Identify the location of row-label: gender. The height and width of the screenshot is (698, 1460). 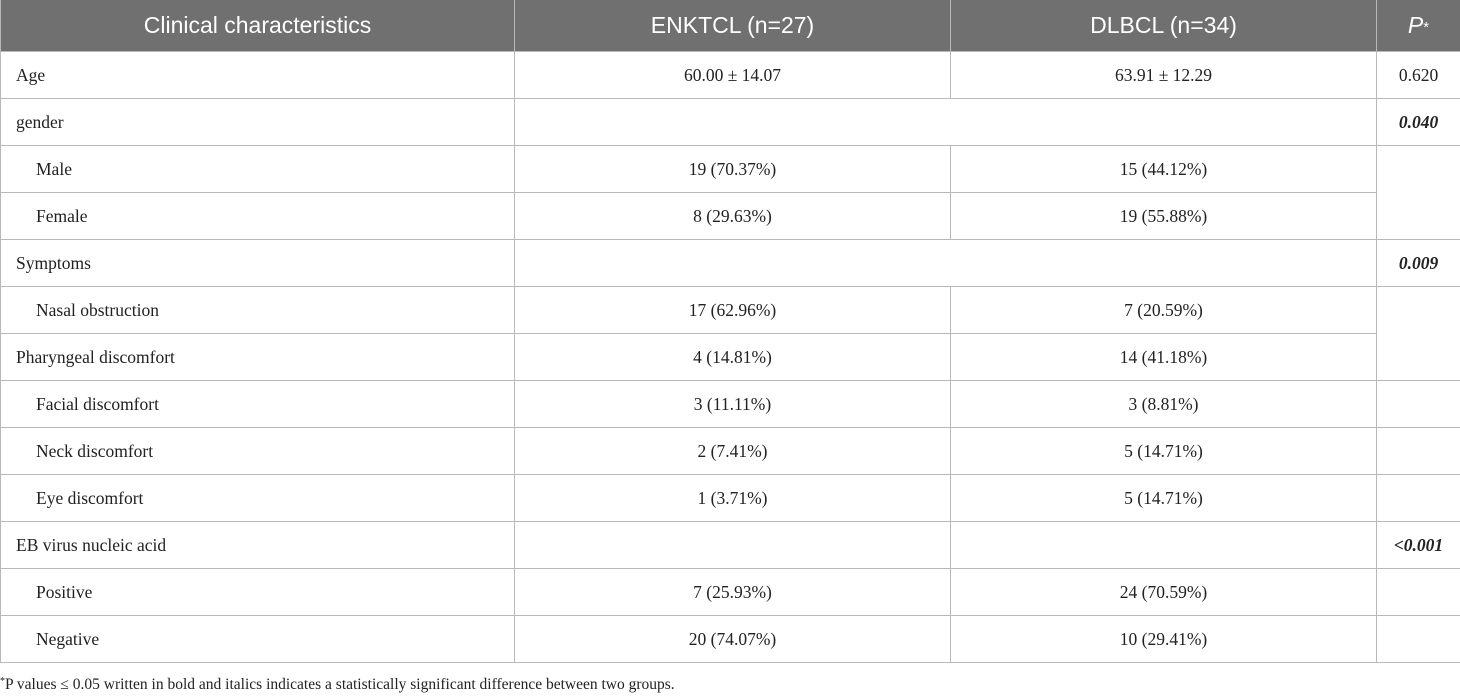
(257, 122).